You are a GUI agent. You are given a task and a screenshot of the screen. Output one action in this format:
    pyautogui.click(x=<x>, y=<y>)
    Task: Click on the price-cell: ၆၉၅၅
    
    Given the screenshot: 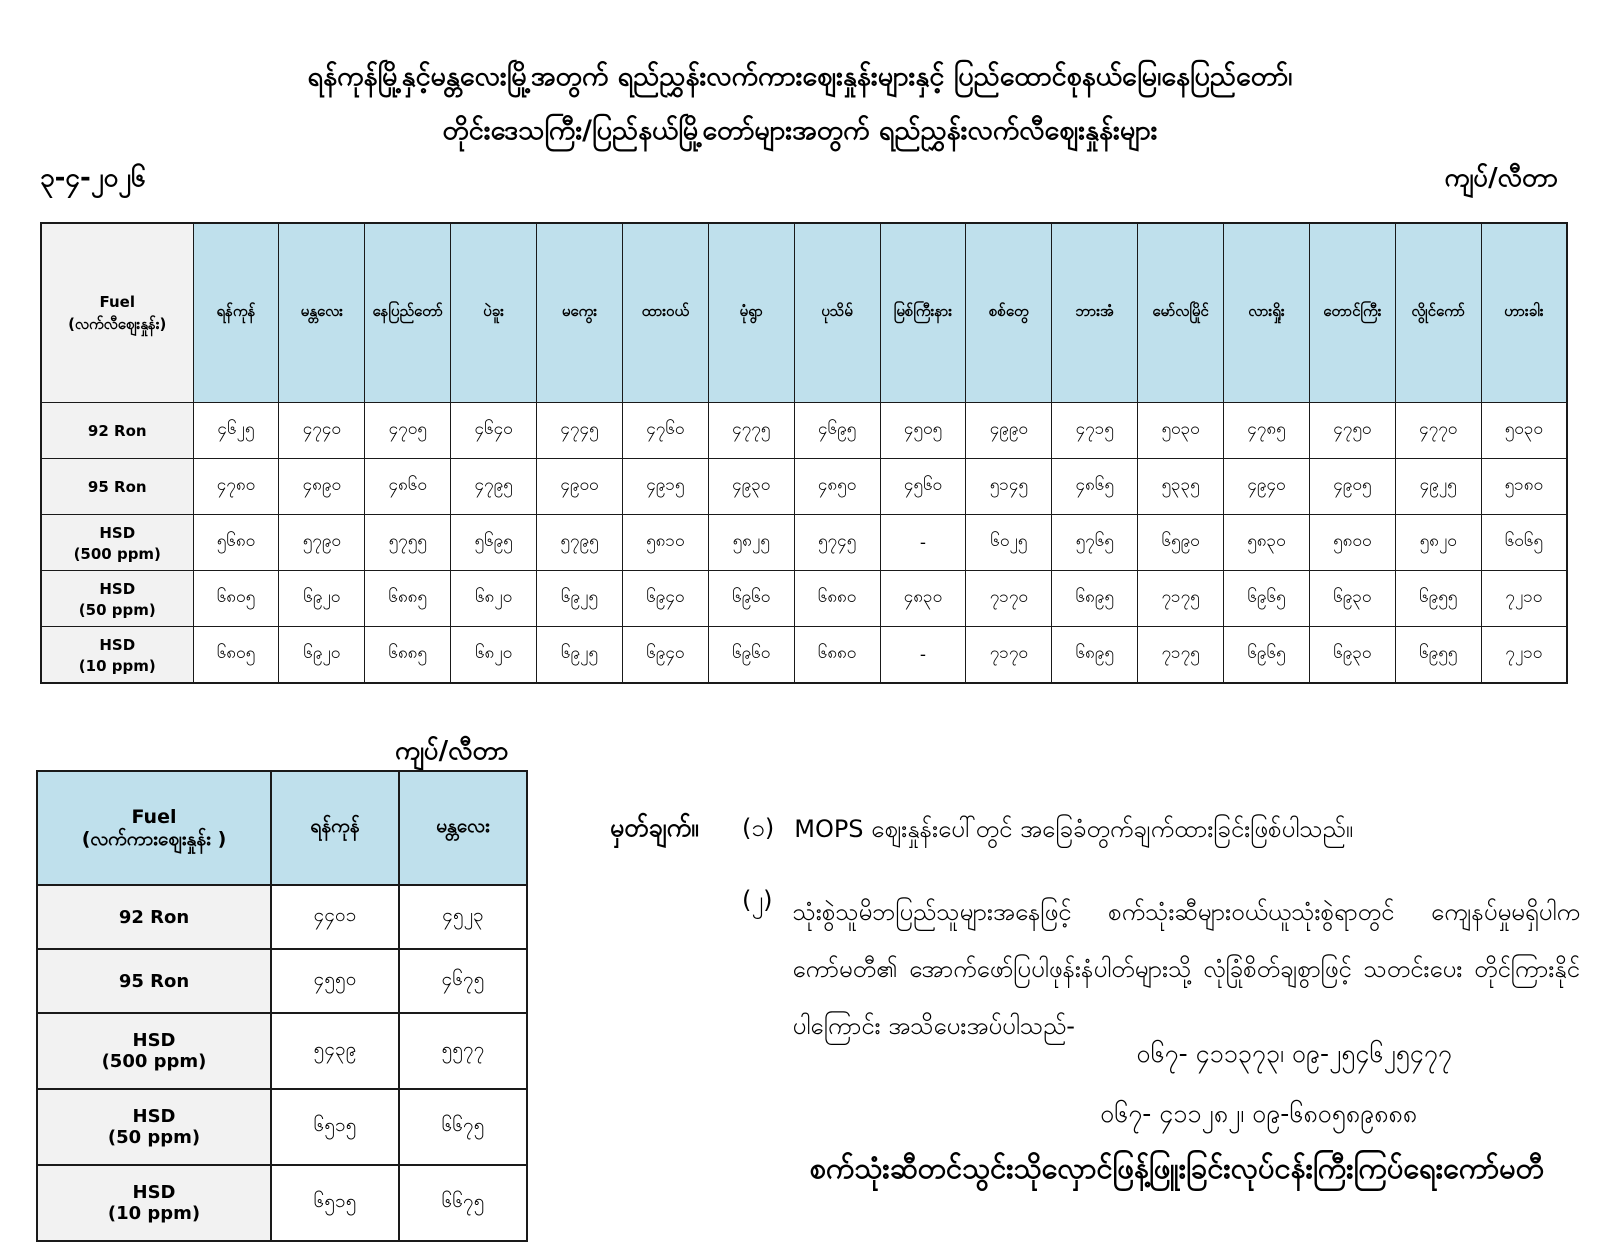 What is the action you would take?
    pyautogui.click(x=1438, y=655)
    